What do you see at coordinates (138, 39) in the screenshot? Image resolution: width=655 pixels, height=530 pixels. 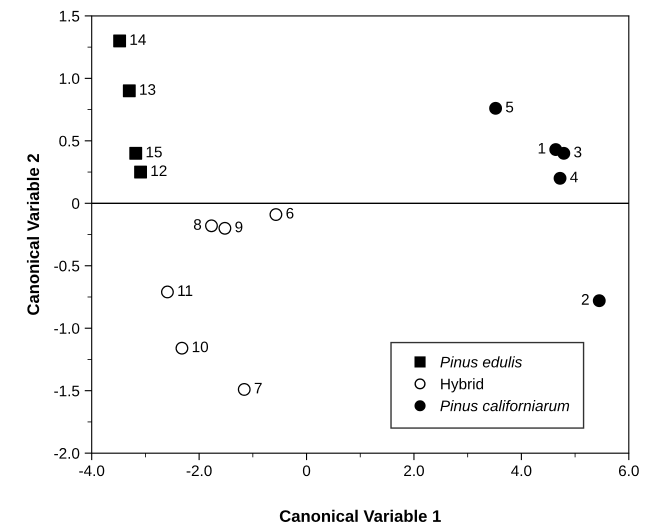 I see `annotation: 14` at bounding box center [138, 39].